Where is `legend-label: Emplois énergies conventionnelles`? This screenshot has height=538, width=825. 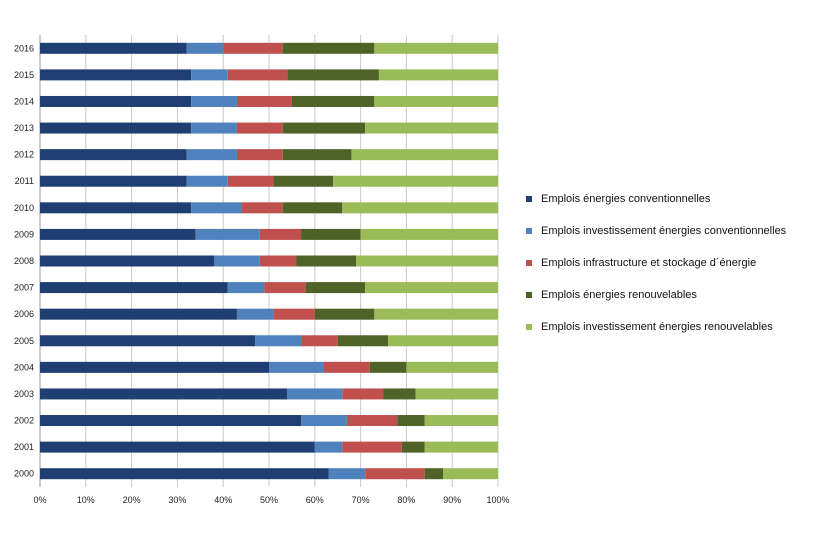 legend-label: Emplois énergies conventionnelles is located at coordinates (626, 199).